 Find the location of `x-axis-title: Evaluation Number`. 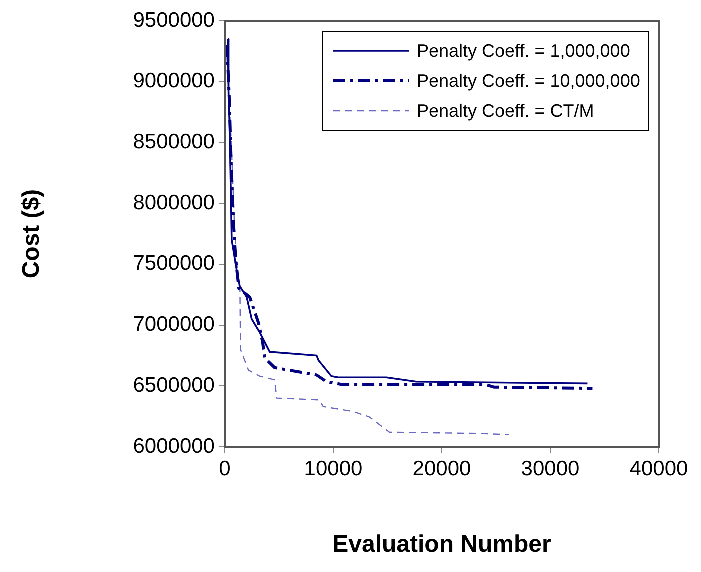

x-axis-title: Evaluation Number is located at coordinates (442, 544).